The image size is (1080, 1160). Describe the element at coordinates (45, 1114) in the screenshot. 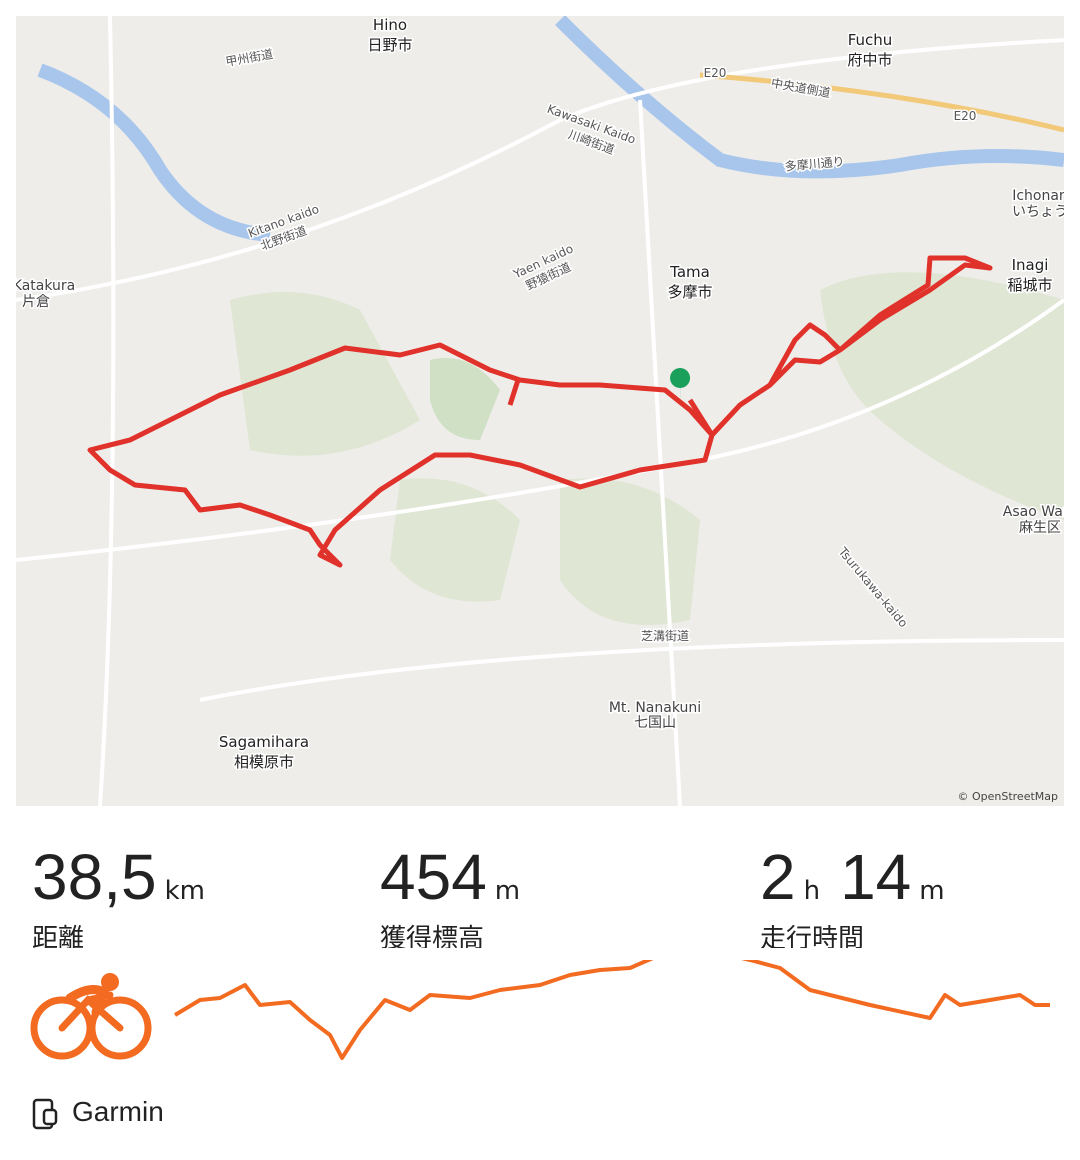

I see `device-icon` at that location.